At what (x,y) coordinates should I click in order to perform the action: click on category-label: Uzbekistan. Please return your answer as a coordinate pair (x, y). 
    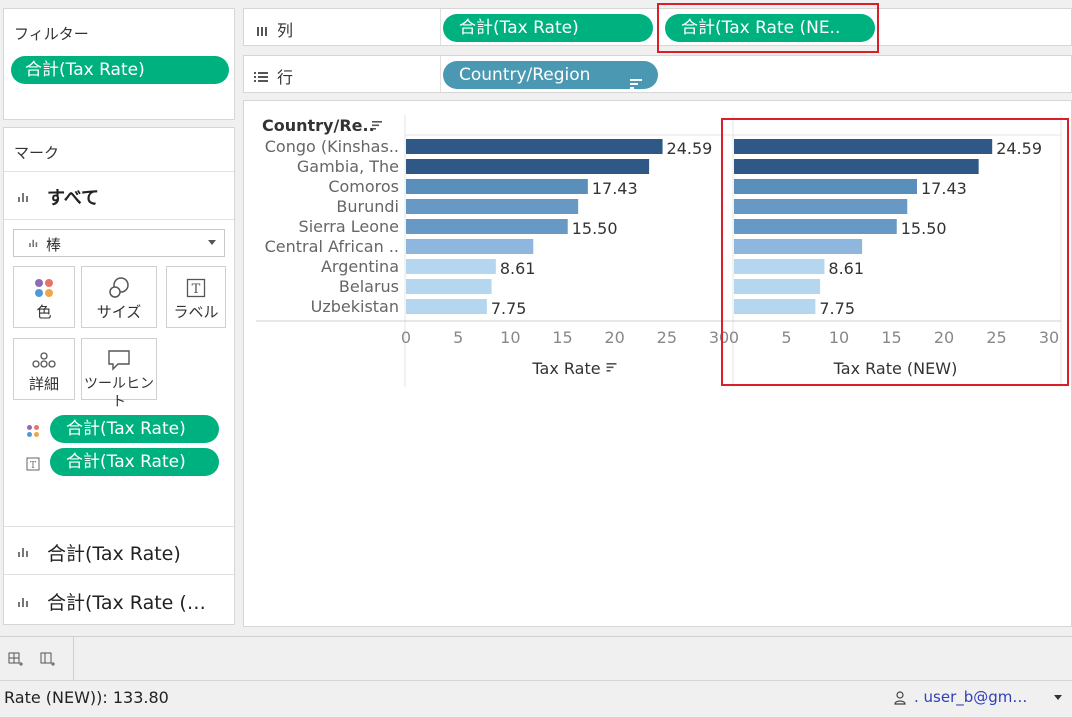
    Looking at the image, I should click on (355, 306).